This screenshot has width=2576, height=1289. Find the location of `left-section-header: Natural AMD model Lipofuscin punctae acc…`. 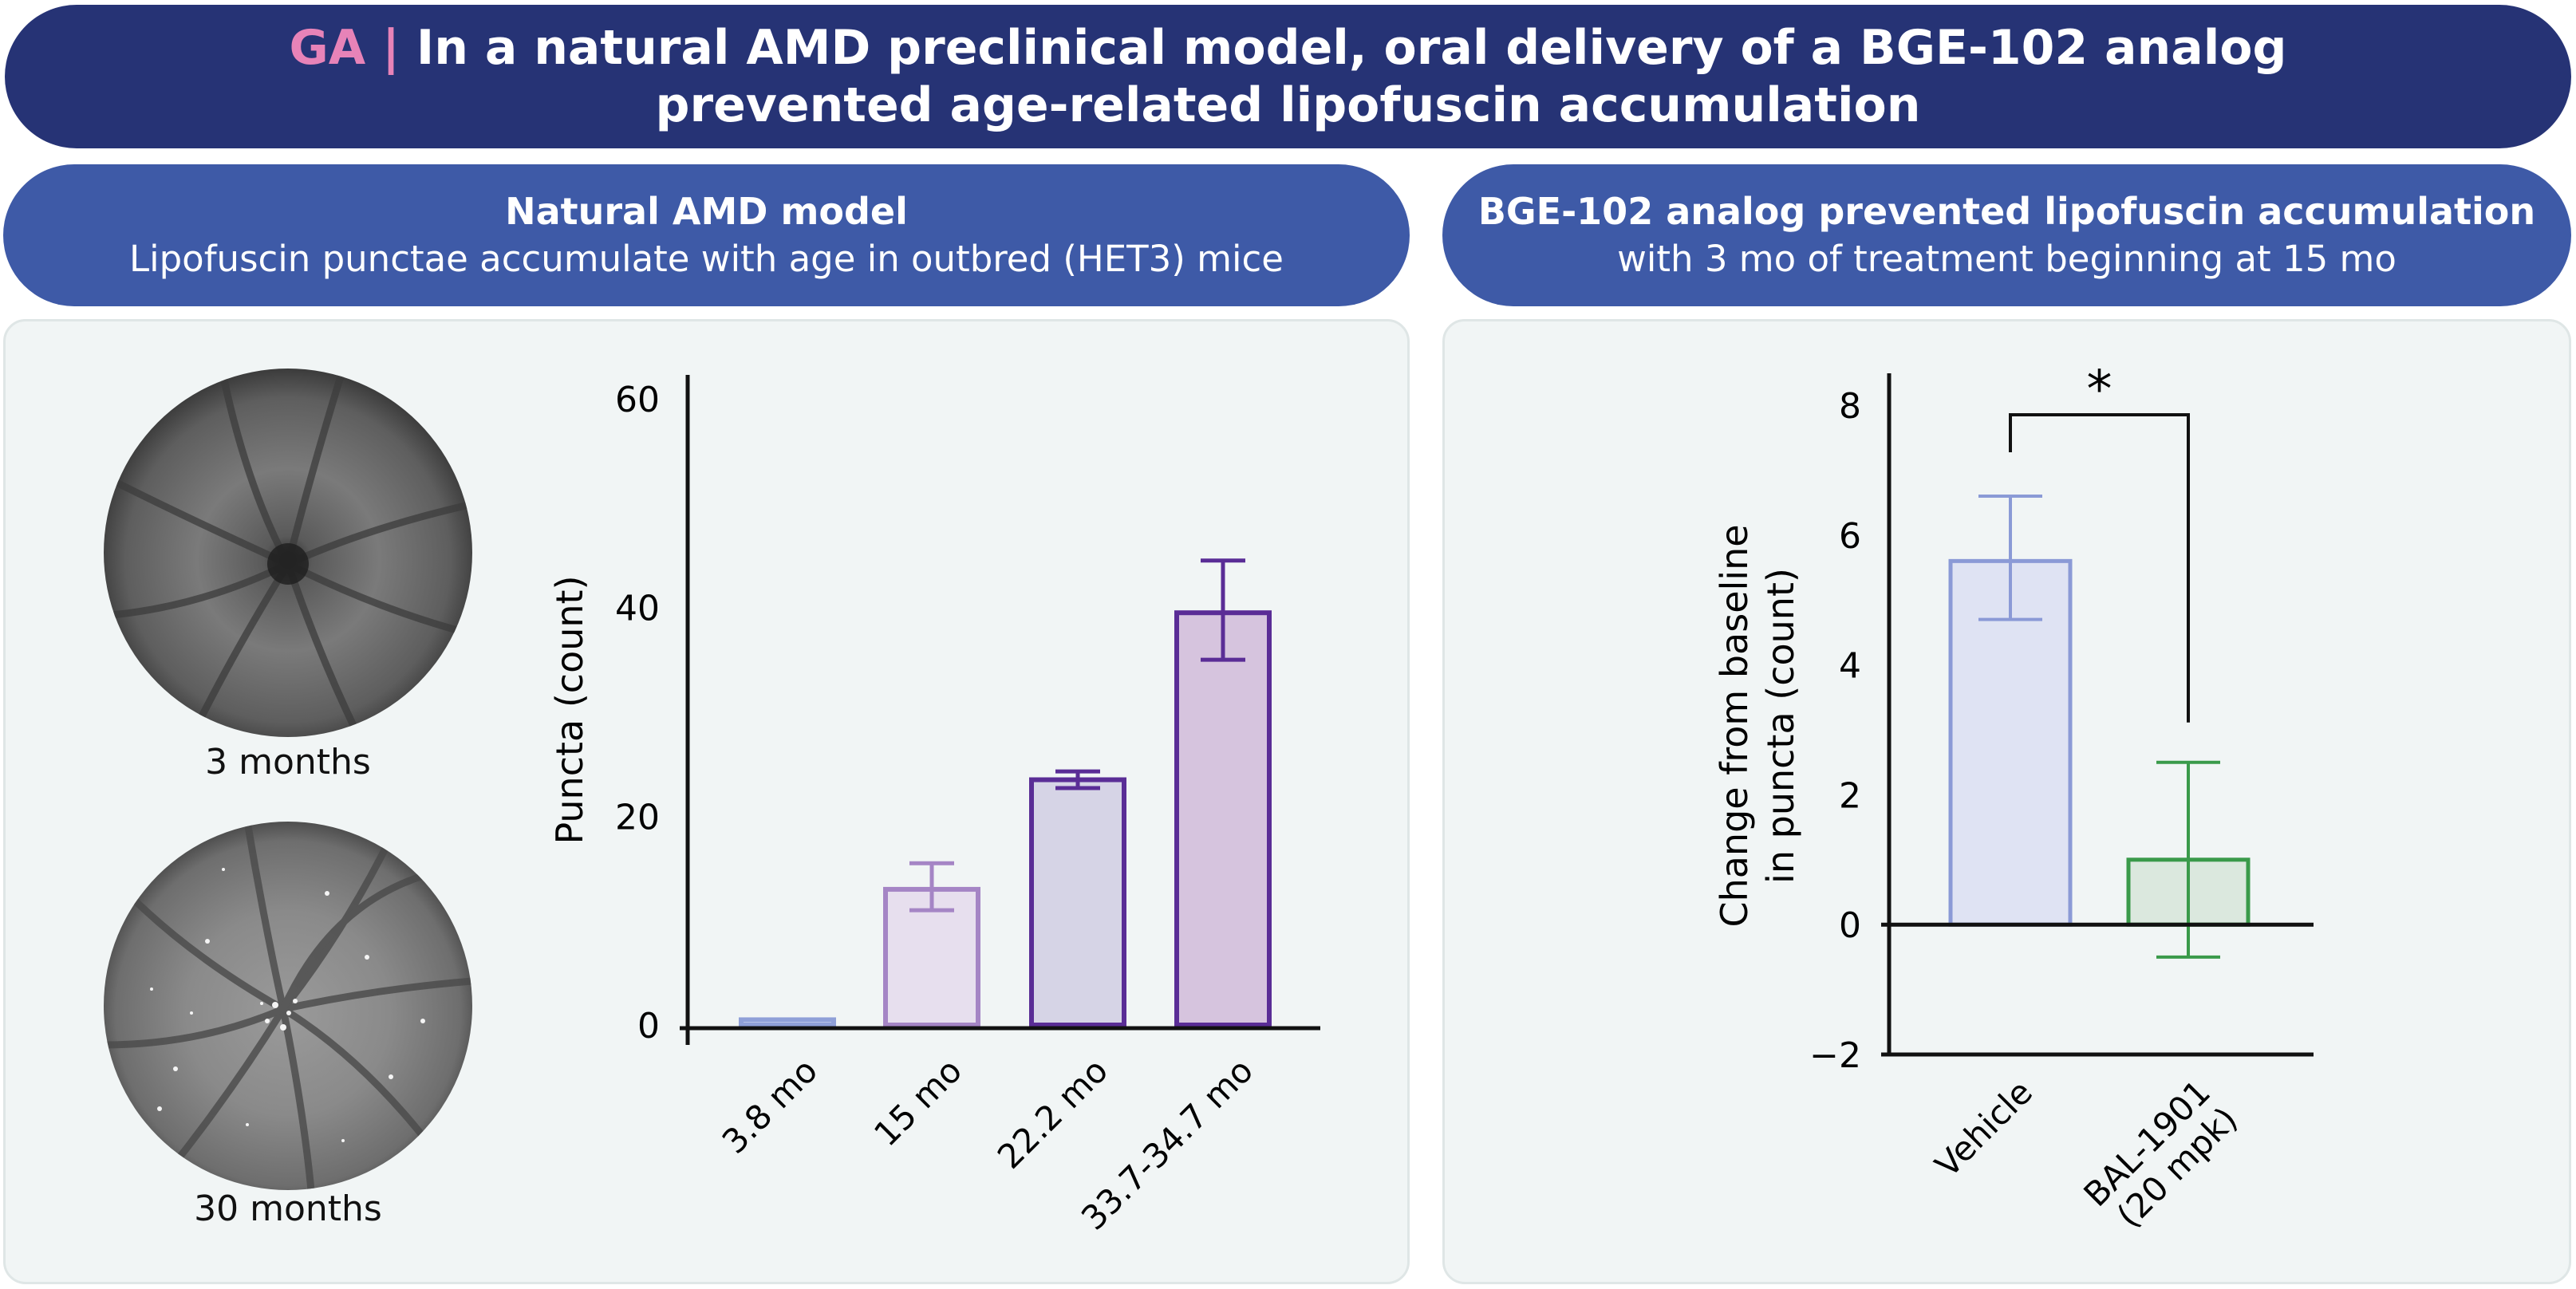

left-section-header: Natural AMD model Lipofuscin punctae acc… is located at coordinates (706, 235).